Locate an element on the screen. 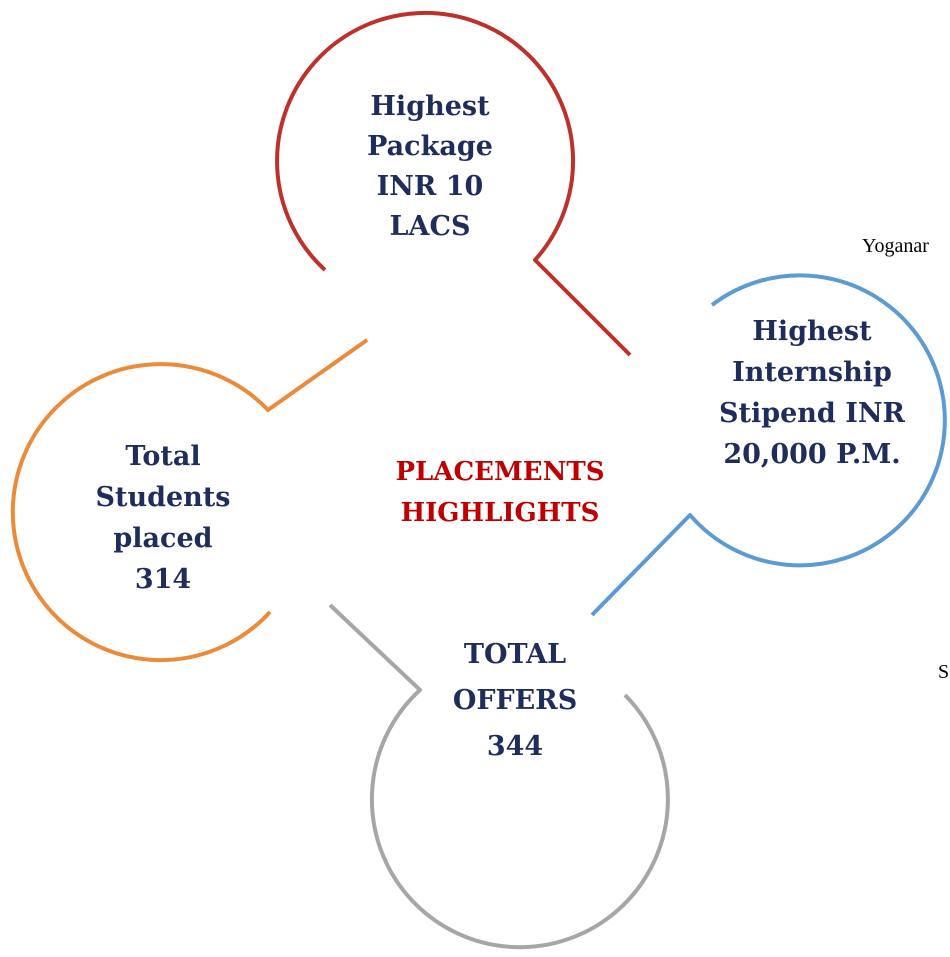 This screenshot has width=950, height=957. red-bubble is located at coordinates (453, 183).